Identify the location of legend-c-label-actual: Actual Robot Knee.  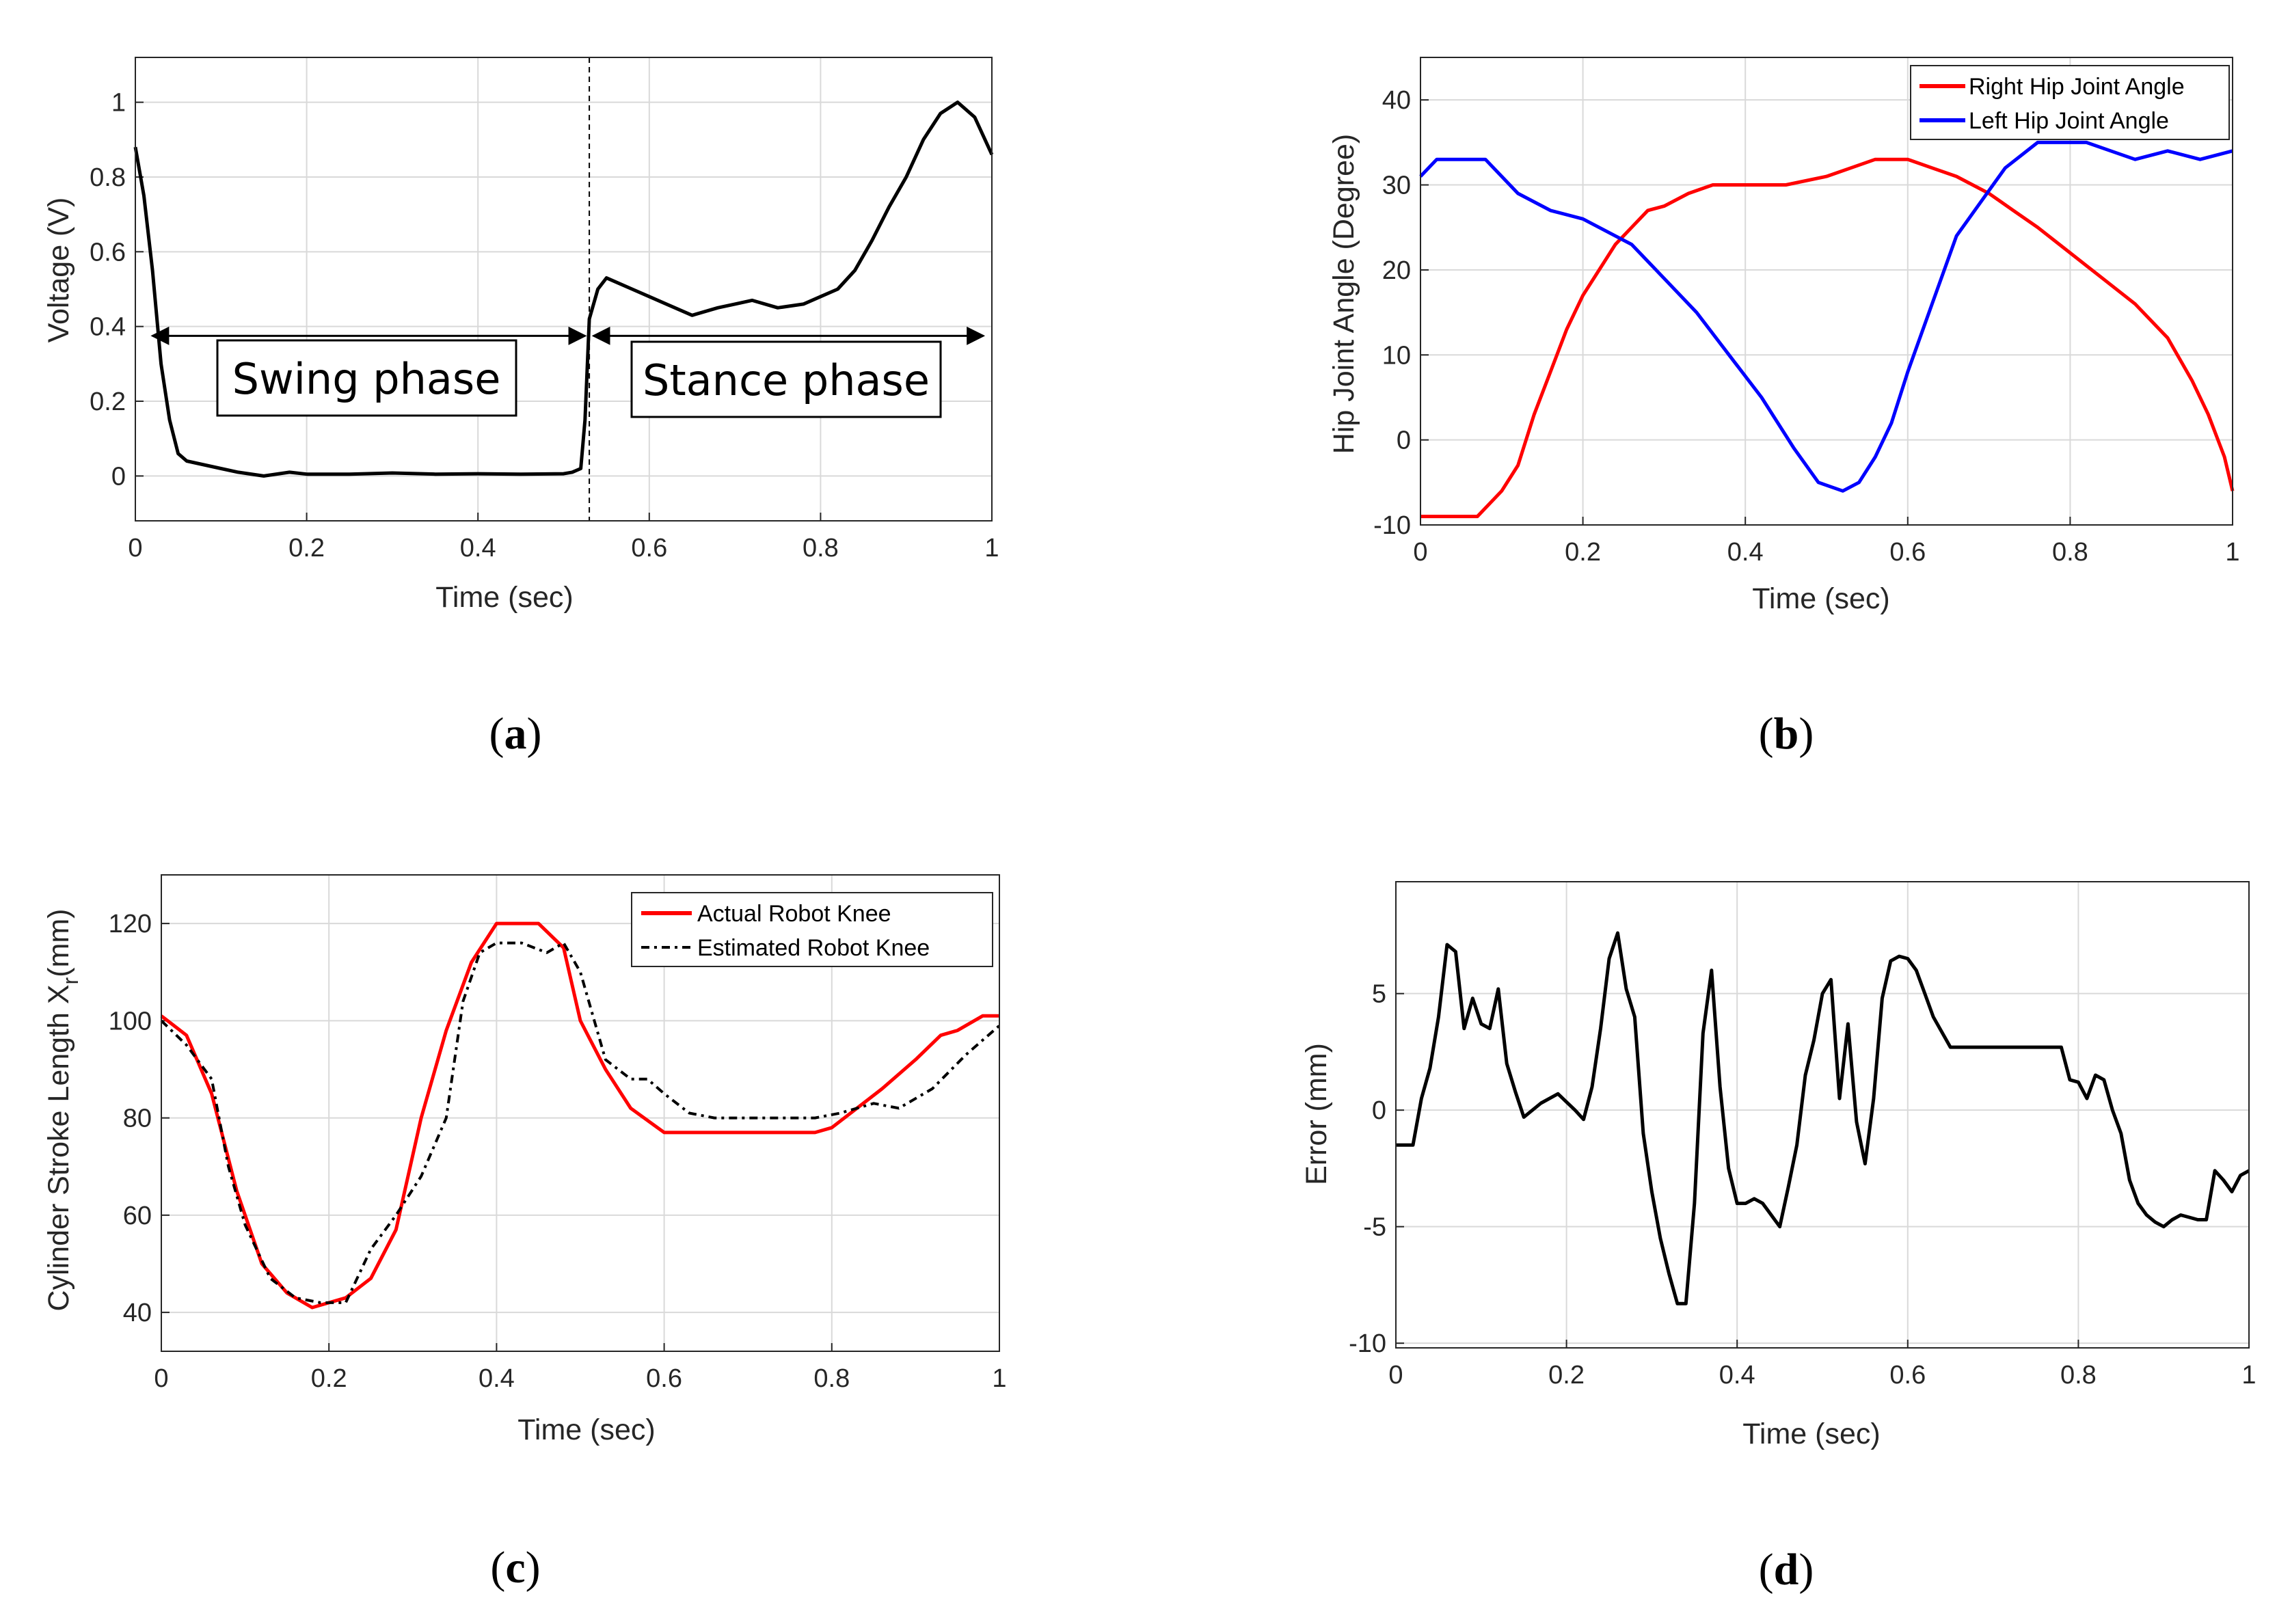
(794, 914).